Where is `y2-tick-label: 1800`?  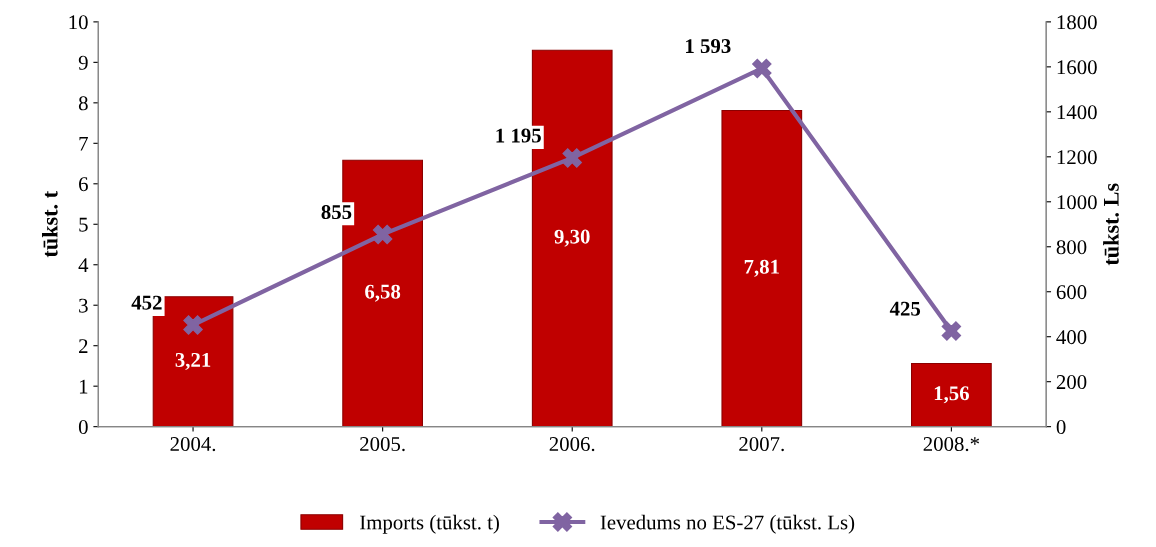
y2-tick-label: 1800 is located at coordinates (1077, 22).